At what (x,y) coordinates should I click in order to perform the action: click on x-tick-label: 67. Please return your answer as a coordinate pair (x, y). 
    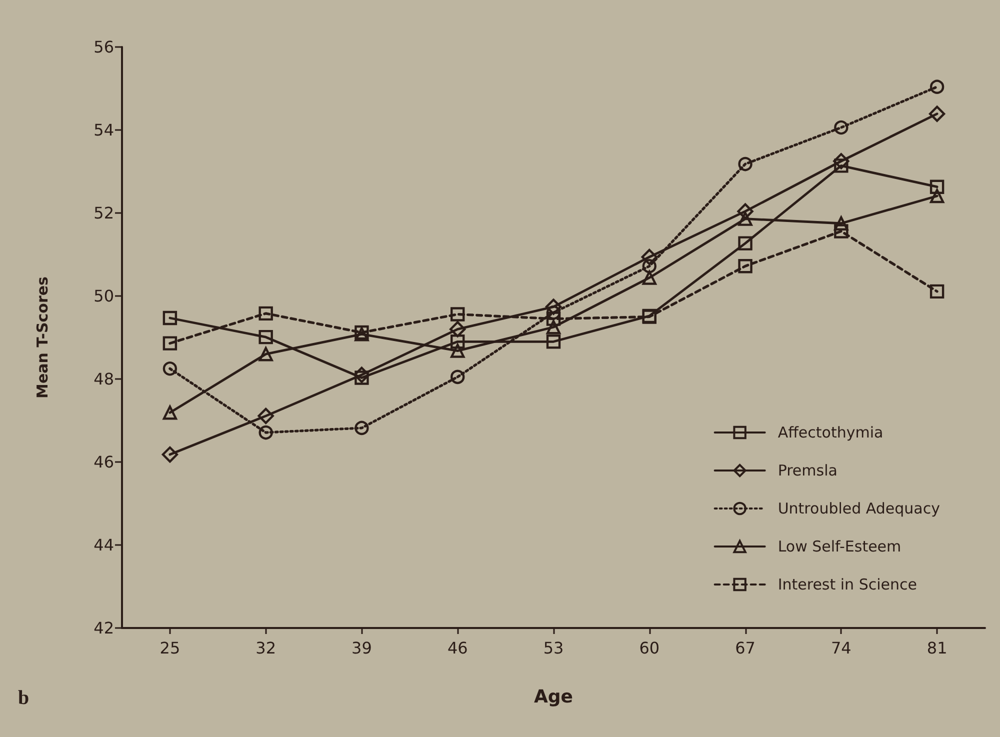
    Looking at the image, I should click on (745, 648).